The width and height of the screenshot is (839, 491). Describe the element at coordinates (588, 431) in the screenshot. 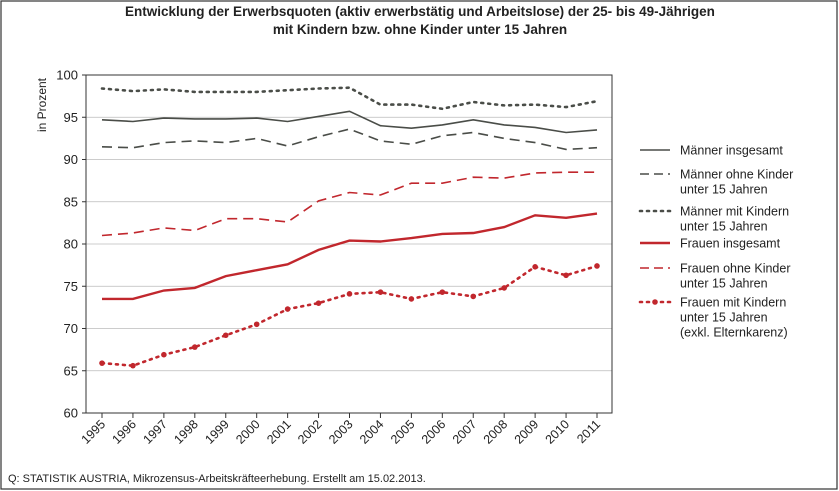

I see `x-tick-label: 2011` at that location.